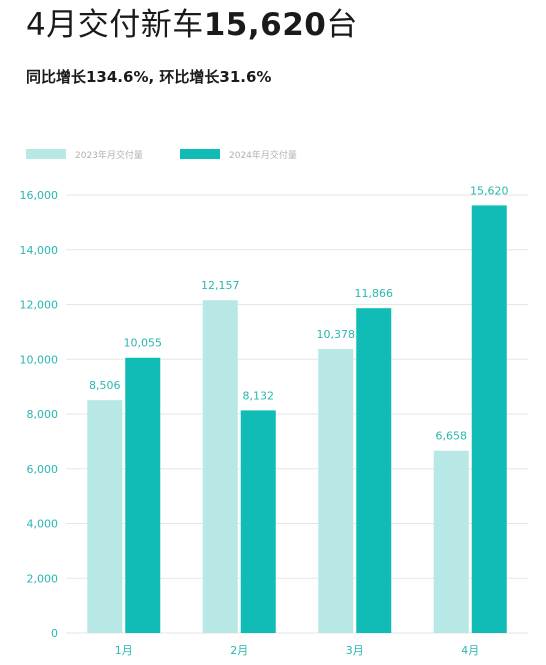  What do you see at coordinates (239, 650) in the screenshot?
I see `x-tick-label: 2月` at bounding box center [239, 650].